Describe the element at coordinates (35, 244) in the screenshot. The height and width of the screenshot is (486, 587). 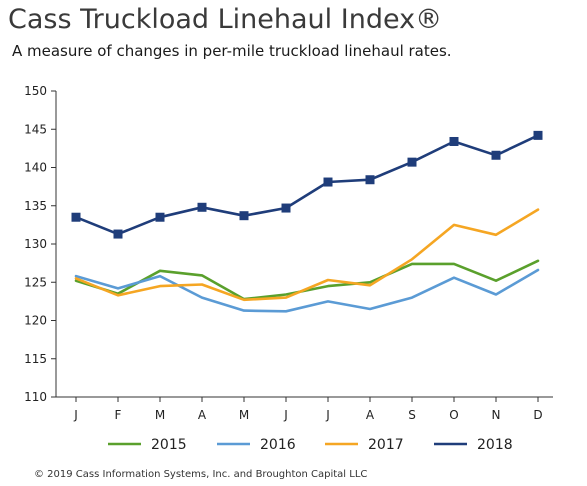
I see `y-tick-label: 130` at that location.